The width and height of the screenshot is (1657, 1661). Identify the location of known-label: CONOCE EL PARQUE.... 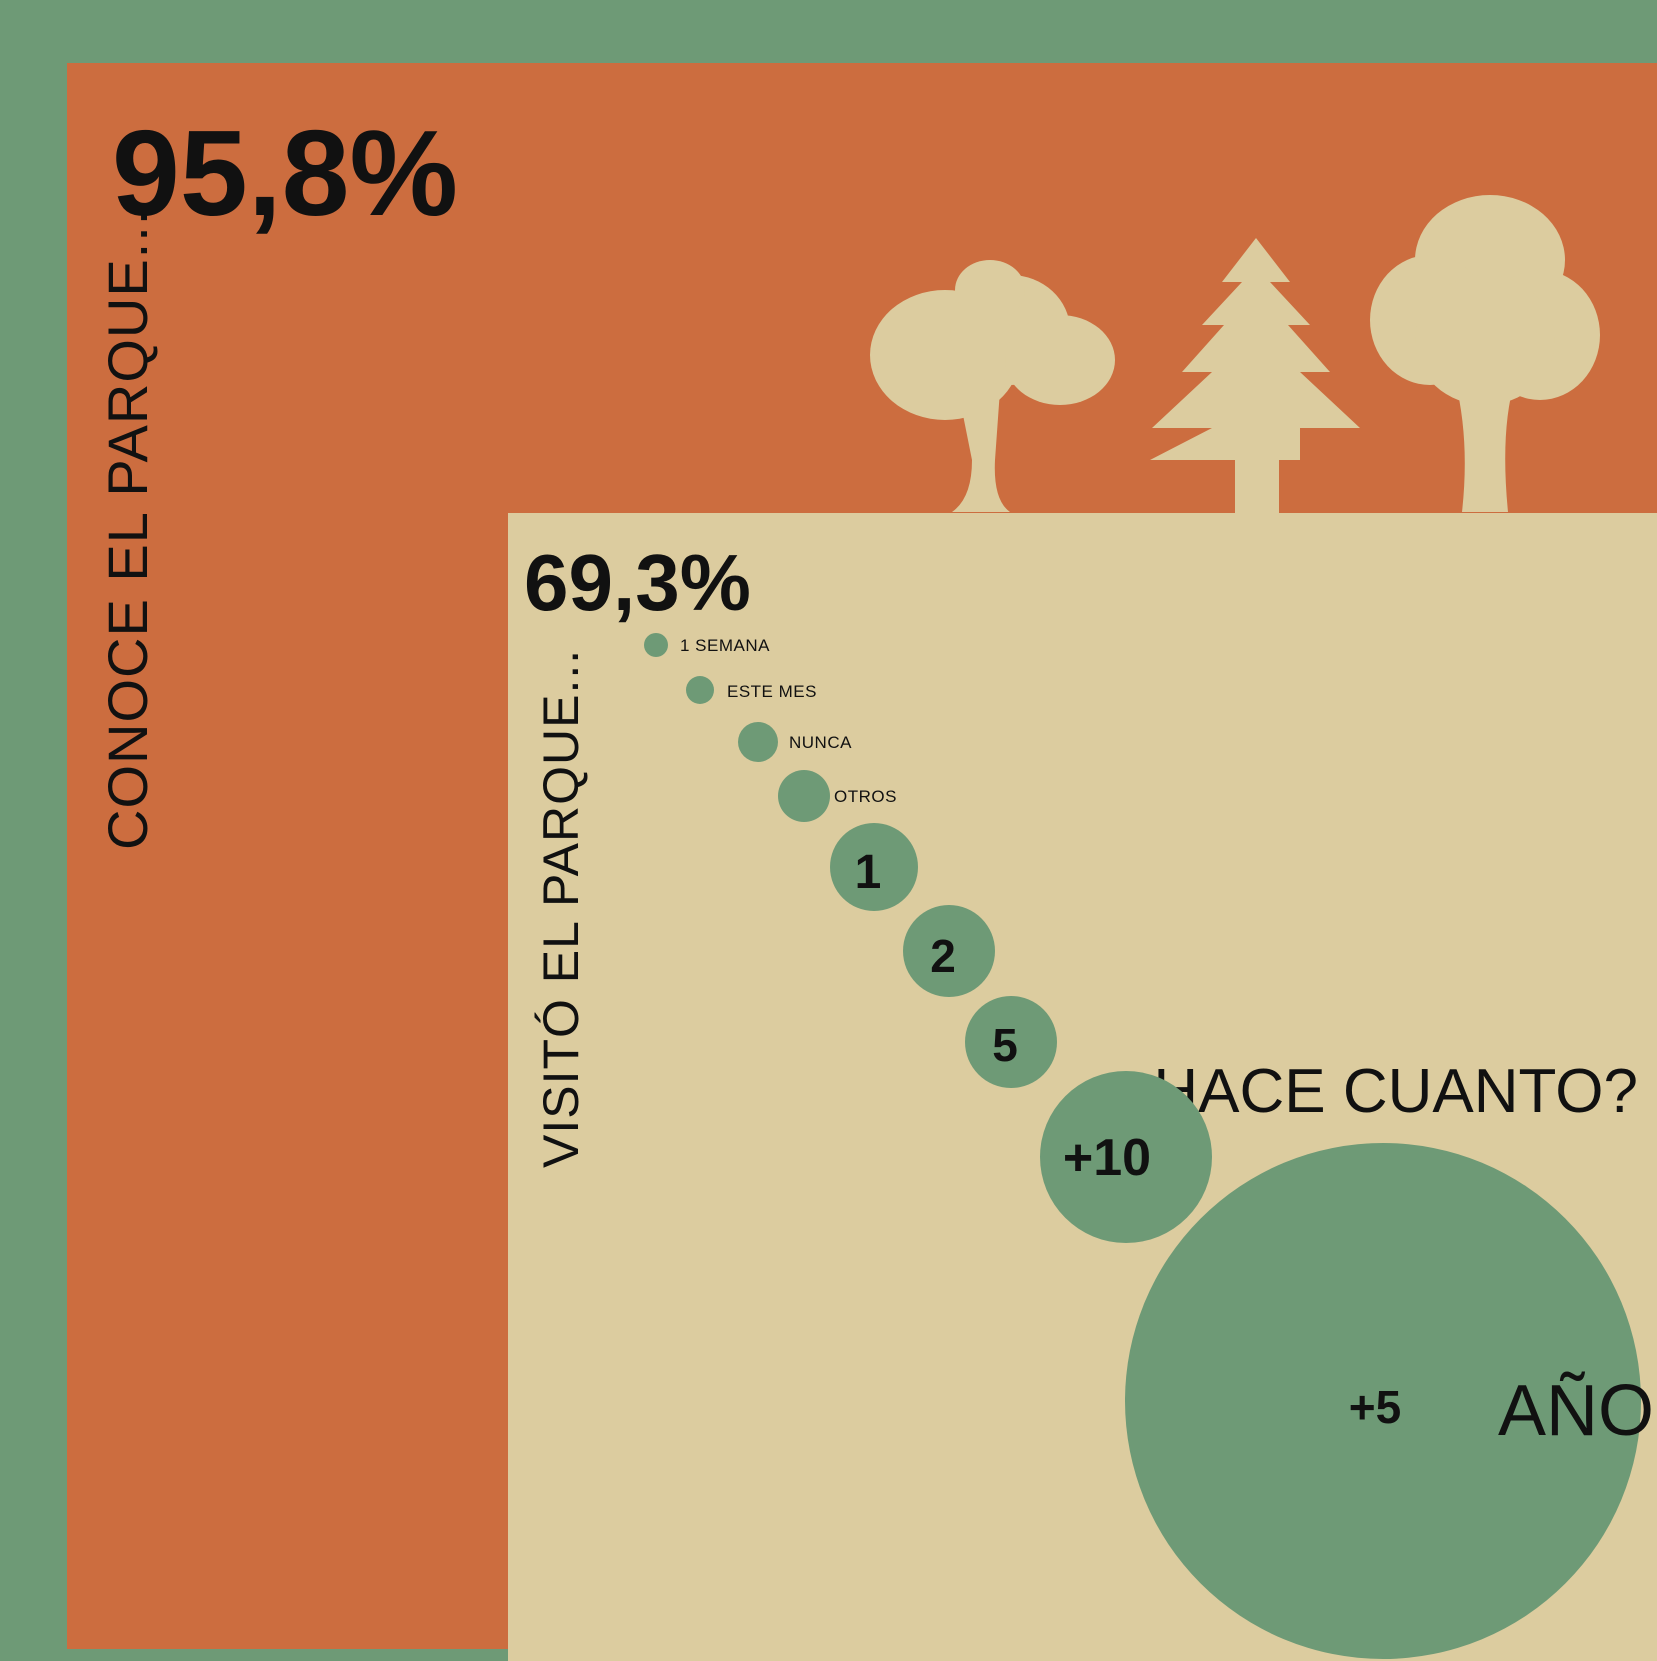
(127, 529).